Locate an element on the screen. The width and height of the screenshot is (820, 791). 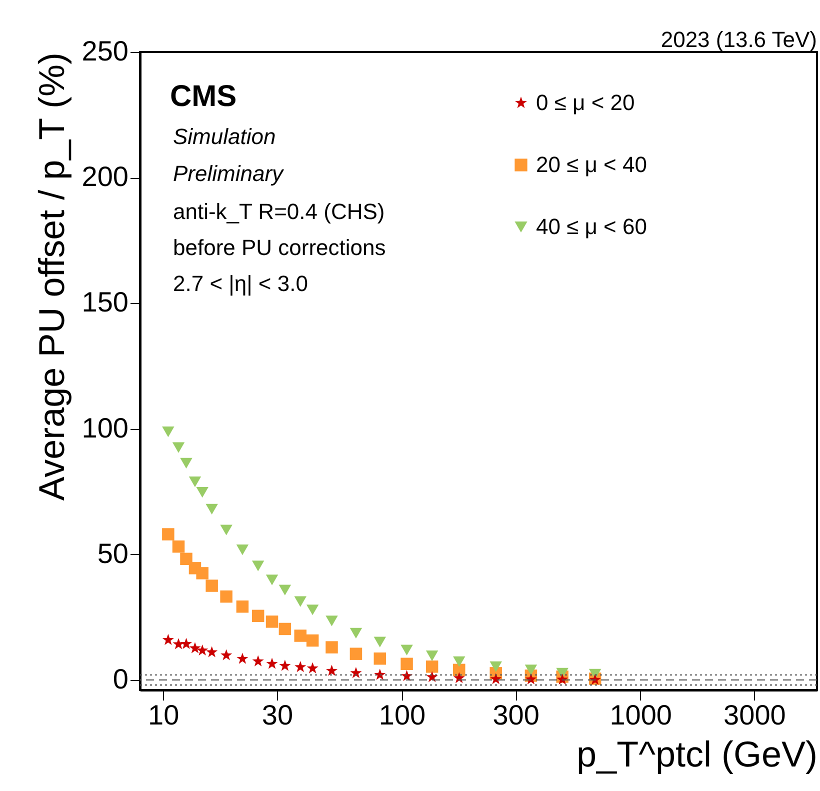
x-tick-label: 1000 is located at coordinates (641, 715).